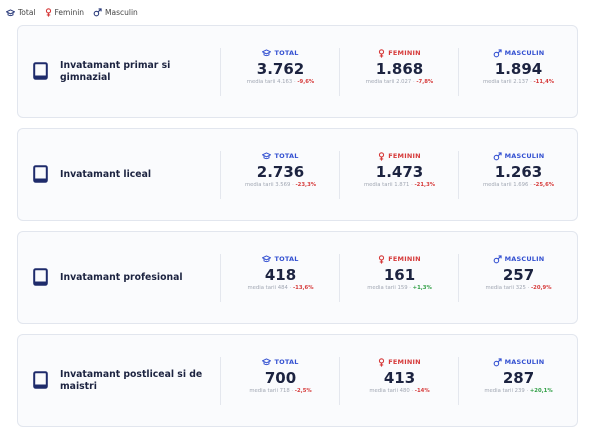 Image resolution: width=594 pixels, height=428 pixels. I want to click on delta: +1,3%, so click(422, 288).